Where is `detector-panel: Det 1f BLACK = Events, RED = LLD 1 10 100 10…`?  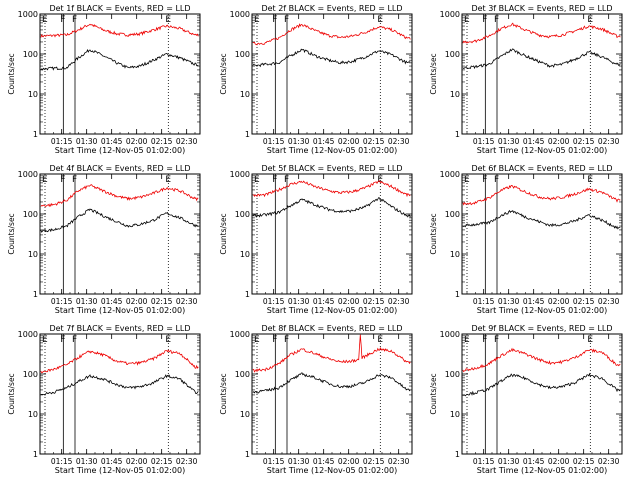 detector-panel: Det 1f BLACK = Events, RED = LLD 1 10 100 10… is located at coordinates (104, 79).